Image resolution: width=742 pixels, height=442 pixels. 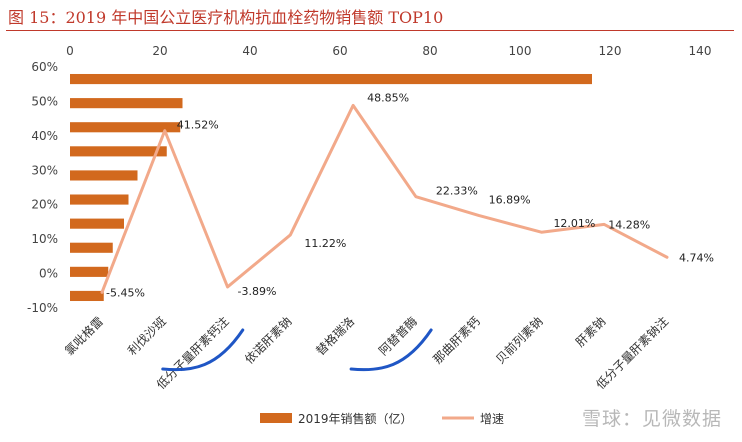 What do you see at coordinates (147, 336) in the screenshot?
I see `category-label: 利伐沙班` at bounding box center [147, 336].